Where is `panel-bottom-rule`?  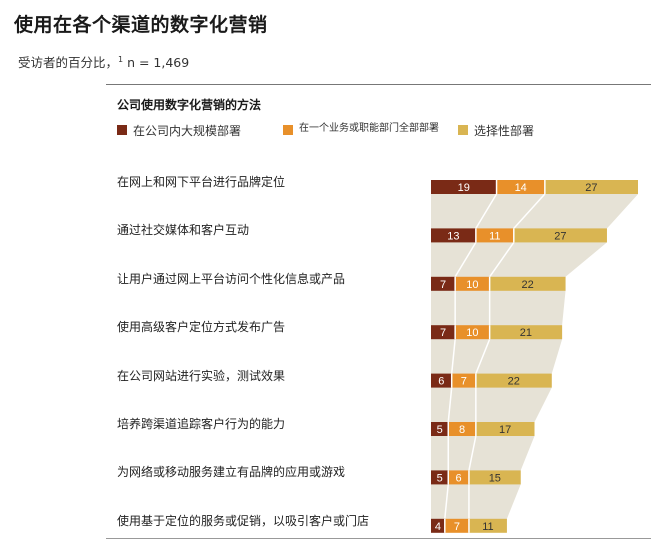 panel-bottom-rule is located at coordinates (378, 538).